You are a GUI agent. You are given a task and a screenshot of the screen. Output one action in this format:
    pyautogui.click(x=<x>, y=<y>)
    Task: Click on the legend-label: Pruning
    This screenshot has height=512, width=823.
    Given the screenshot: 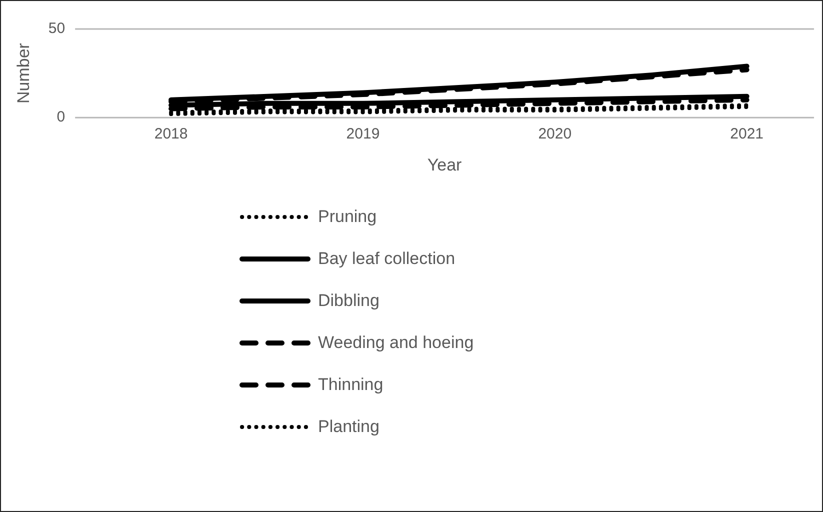 What is the action you would take?
    pyautogui.click(x=347, y=217)
    